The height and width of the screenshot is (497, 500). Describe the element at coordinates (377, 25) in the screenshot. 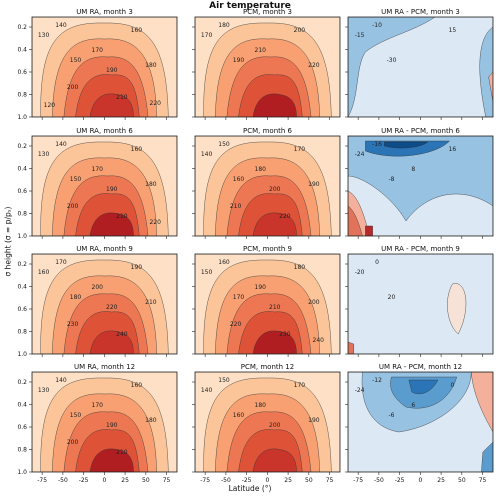

I see `contour-label: -10` at that location.